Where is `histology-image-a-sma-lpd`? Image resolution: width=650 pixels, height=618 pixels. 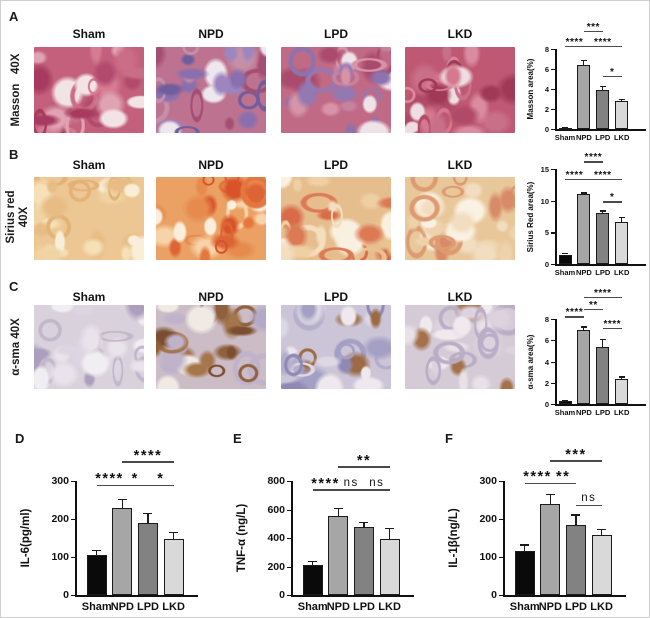 histology-image-a-sma-lpd is located at coordinates (336, 347).